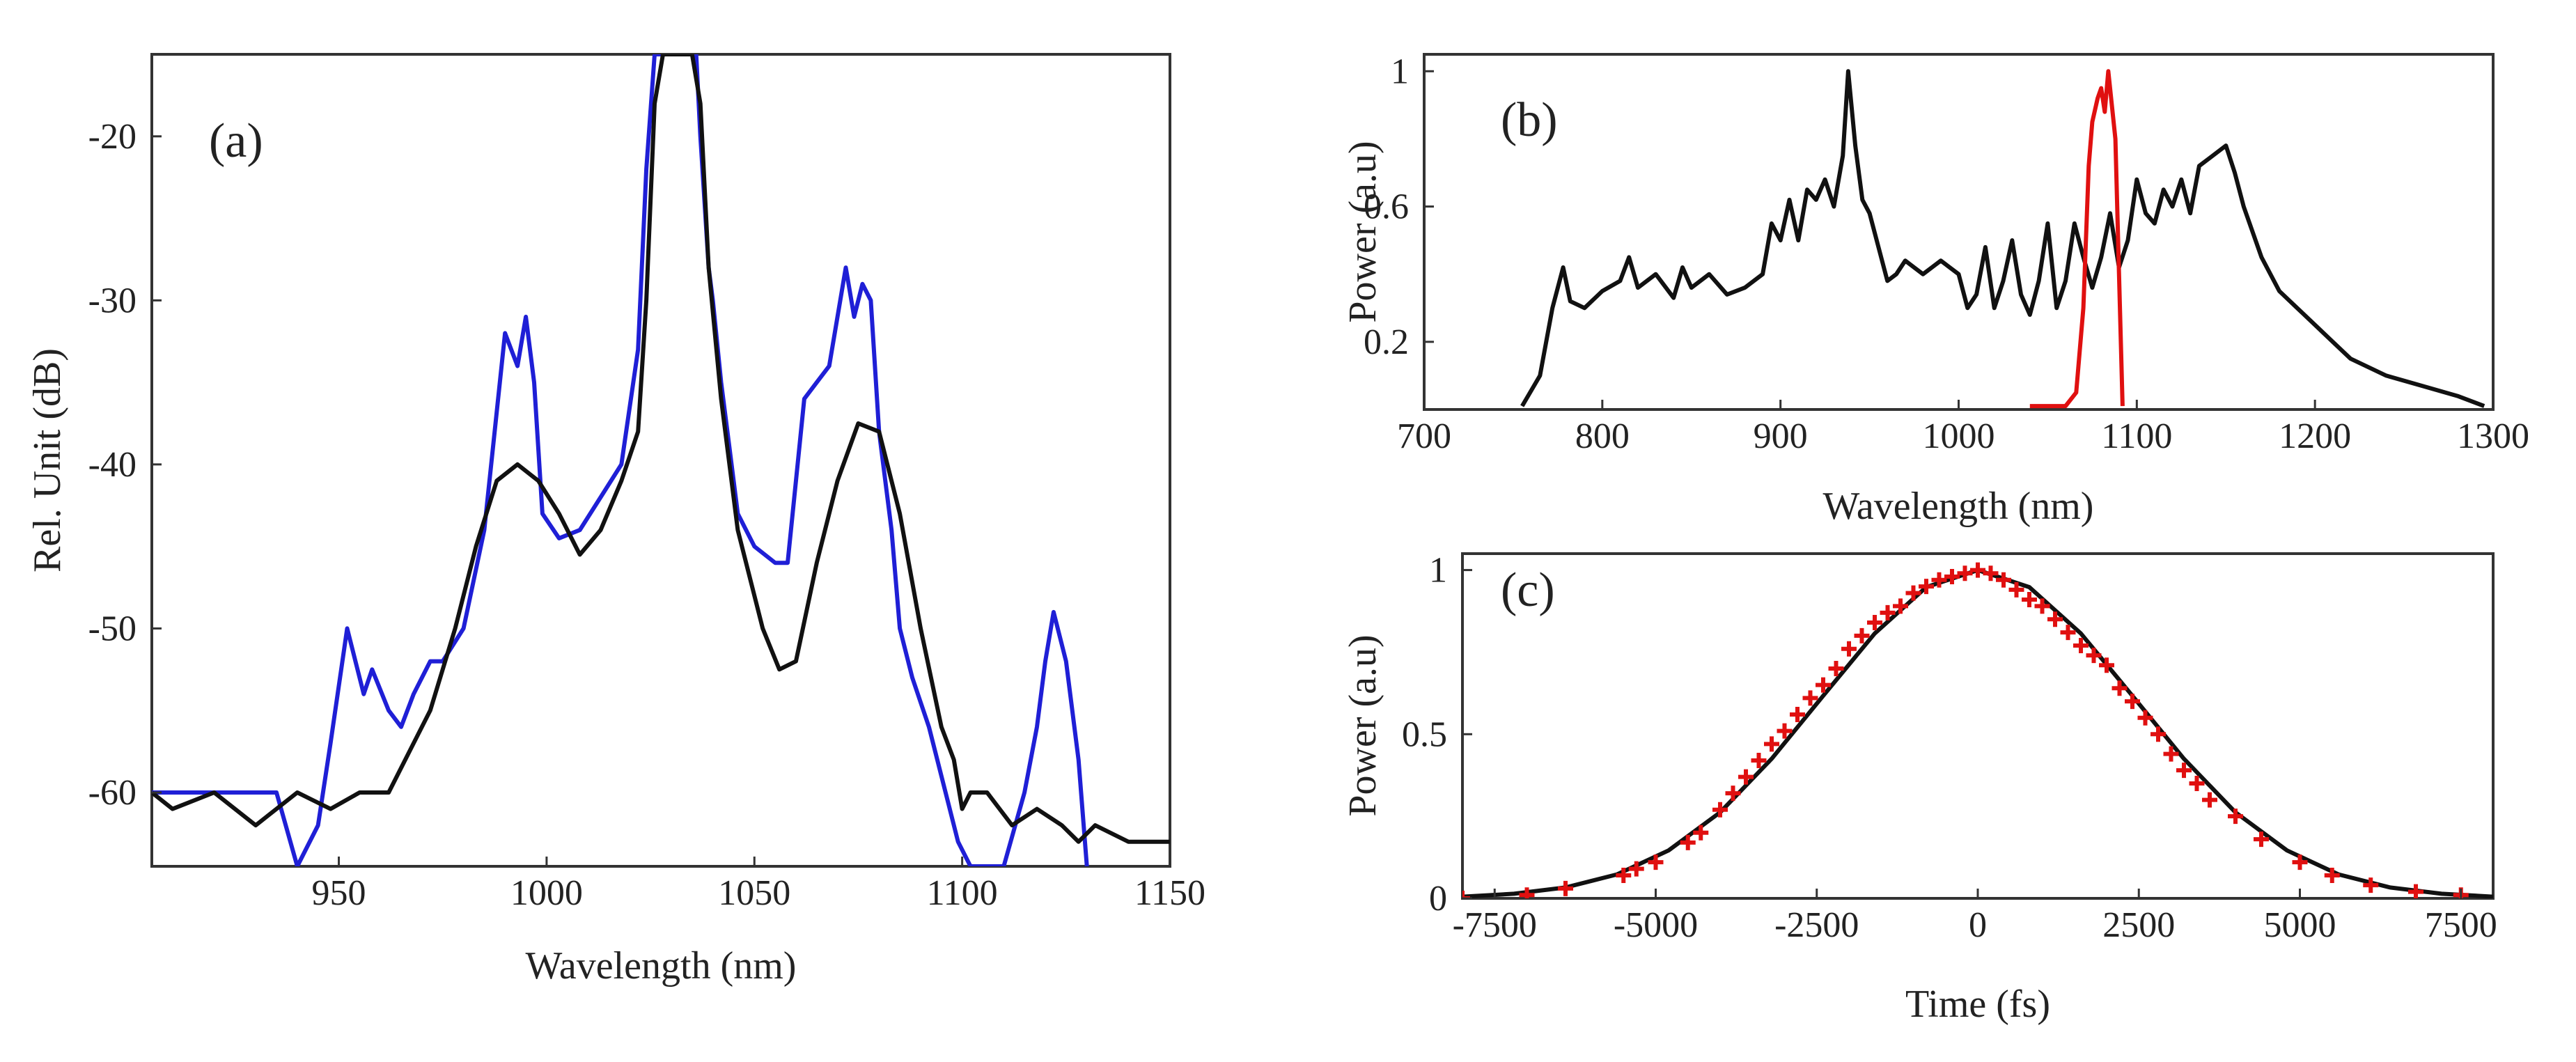 This screenshot has width=2576, height=1062. I want to click on panel-b-label: (b), so click(1529, 120).